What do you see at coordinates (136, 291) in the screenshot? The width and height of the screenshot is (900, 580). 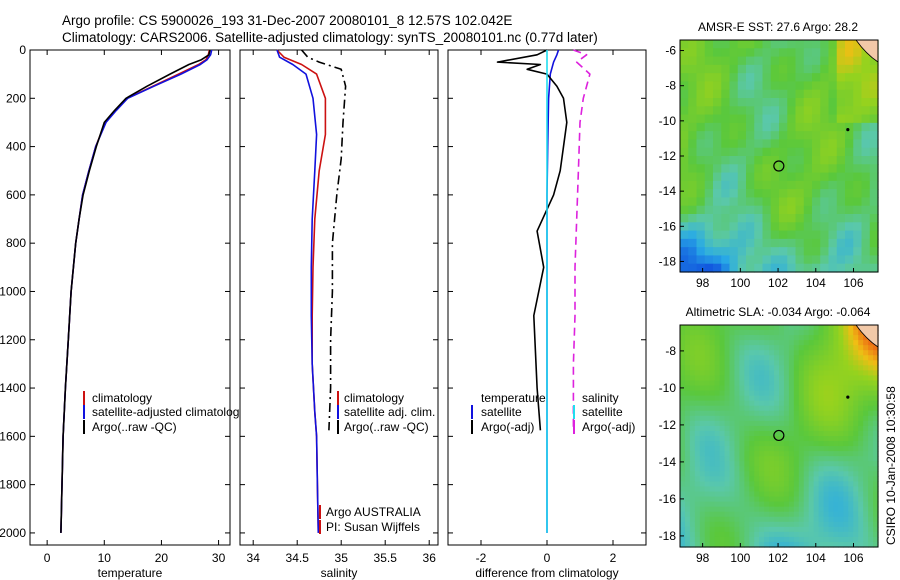 I see `temperature-series` at bounding box center [136, 291].